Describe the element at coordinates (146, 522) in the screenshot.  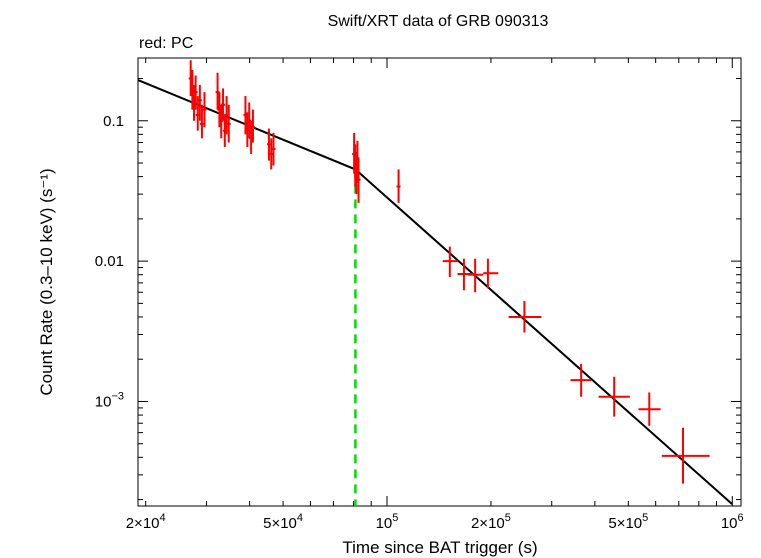
I see `x-tick-label: 2×10⁴` at that location.